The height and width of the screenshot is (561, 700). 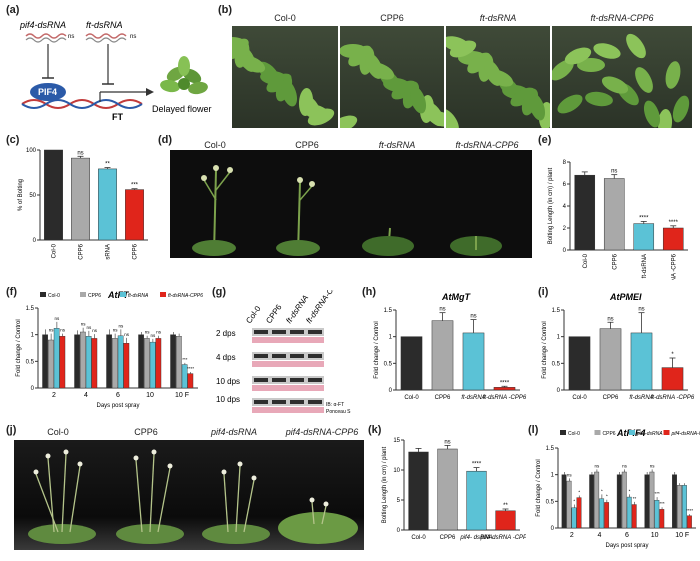 I want to click on pif4-plants-image, so click(x=193, y=496).